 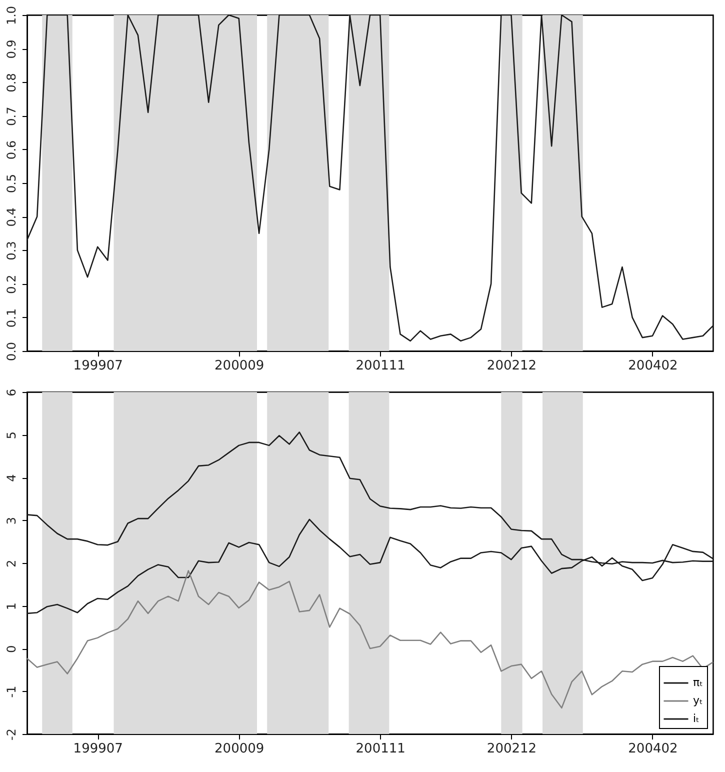 What do you see at coordinates (11, 250) in the screenshot?
I see `y-tick-label: 0.3` at bounding box center [11, 250].